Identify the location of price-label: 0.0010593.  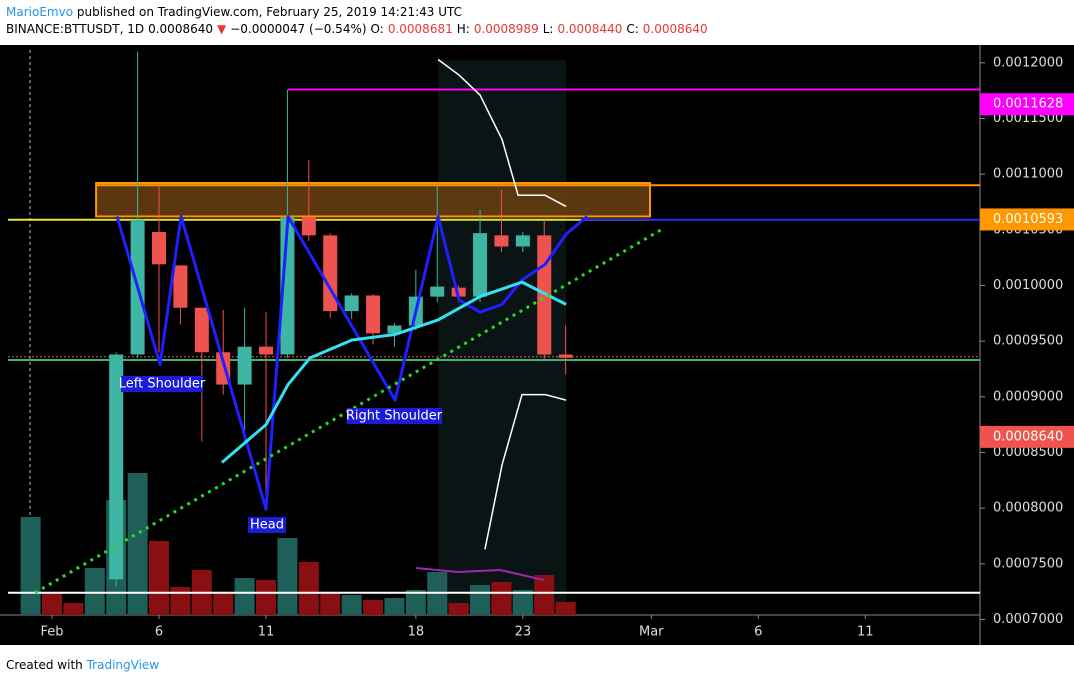
(1028, 219).